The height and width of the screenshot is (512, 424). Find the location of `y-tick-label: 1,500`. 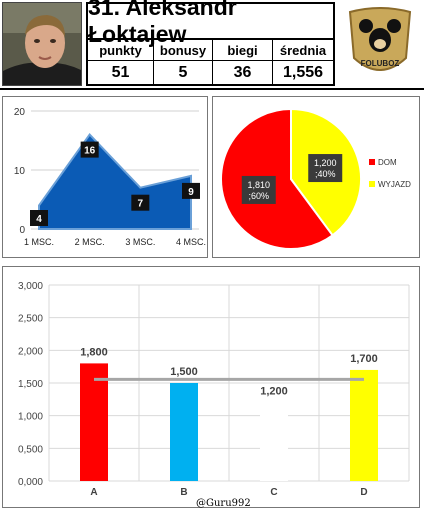

y-tick-label: 1,500 is located at coordinates (30, 384).